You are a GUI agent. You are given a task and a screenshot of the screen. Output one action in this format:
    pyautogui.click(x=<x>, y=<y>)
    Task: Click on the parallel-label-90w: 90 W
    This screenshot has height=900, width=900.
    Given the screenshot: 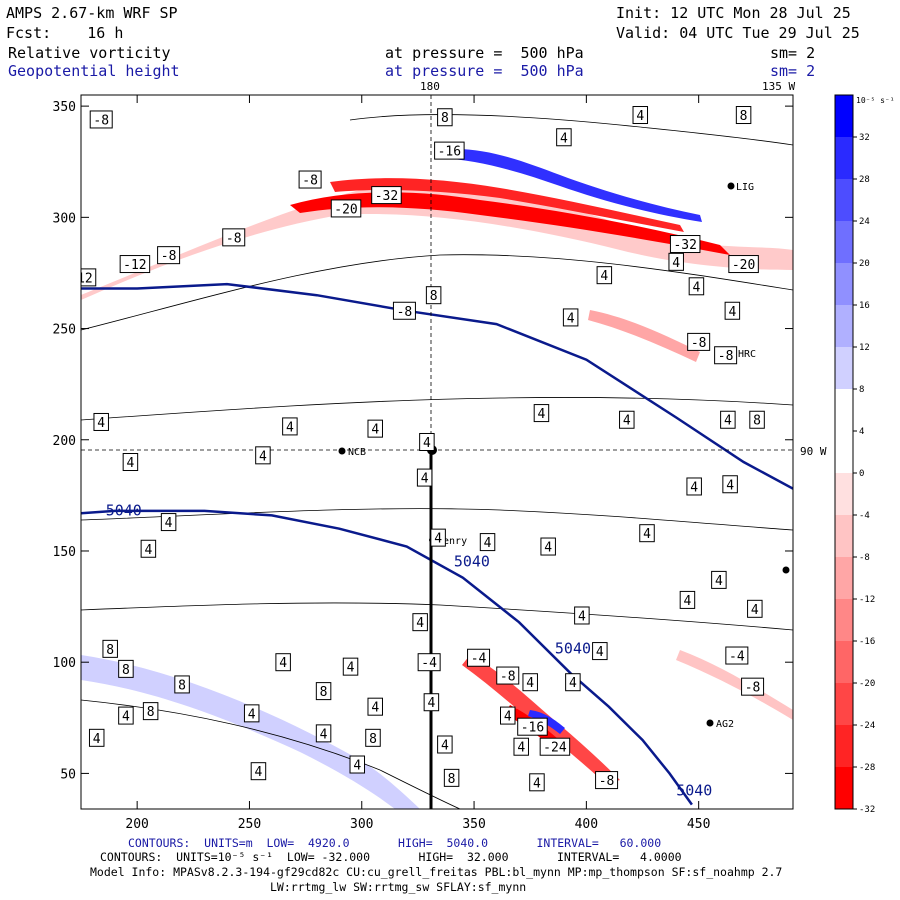 What is the action you would take?
    pyautogui.click(x=813, y=451)
    